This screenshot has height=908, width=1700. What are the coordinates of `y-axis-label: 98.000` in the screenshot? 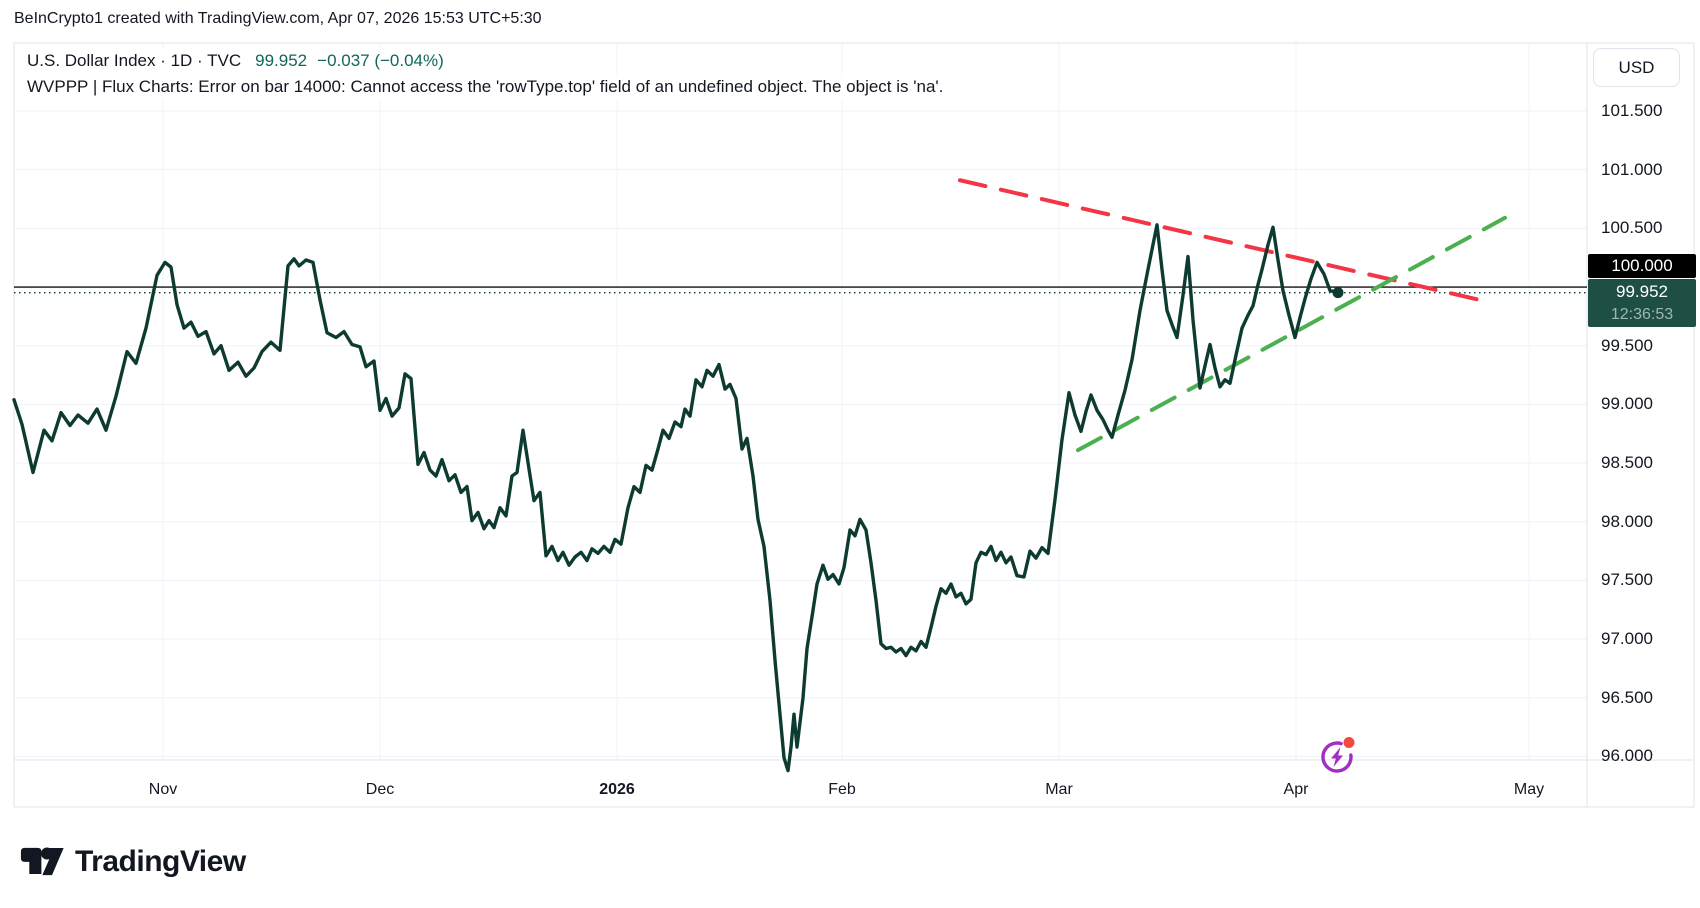 It's located at (1627, 521).